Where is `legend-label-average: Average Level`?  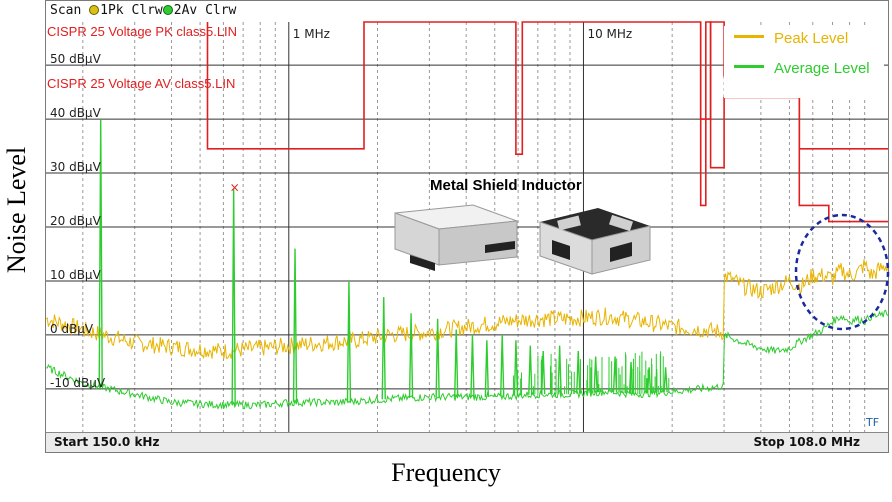
legend-label-average: Average Level is located at coordinates (822, 68).